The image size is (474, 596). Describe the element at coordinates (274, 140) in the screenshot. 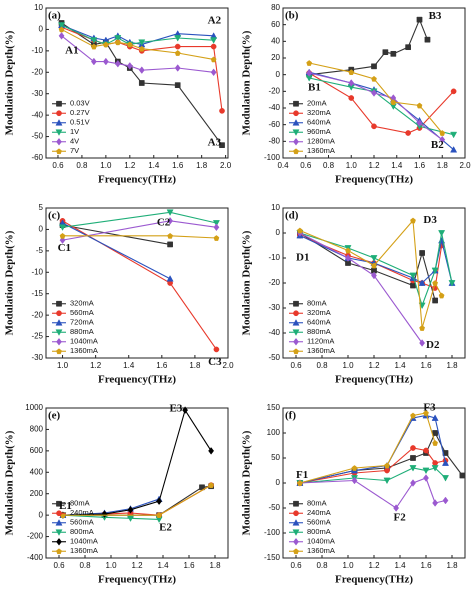

I see `y-tick-label: -80` at that location.